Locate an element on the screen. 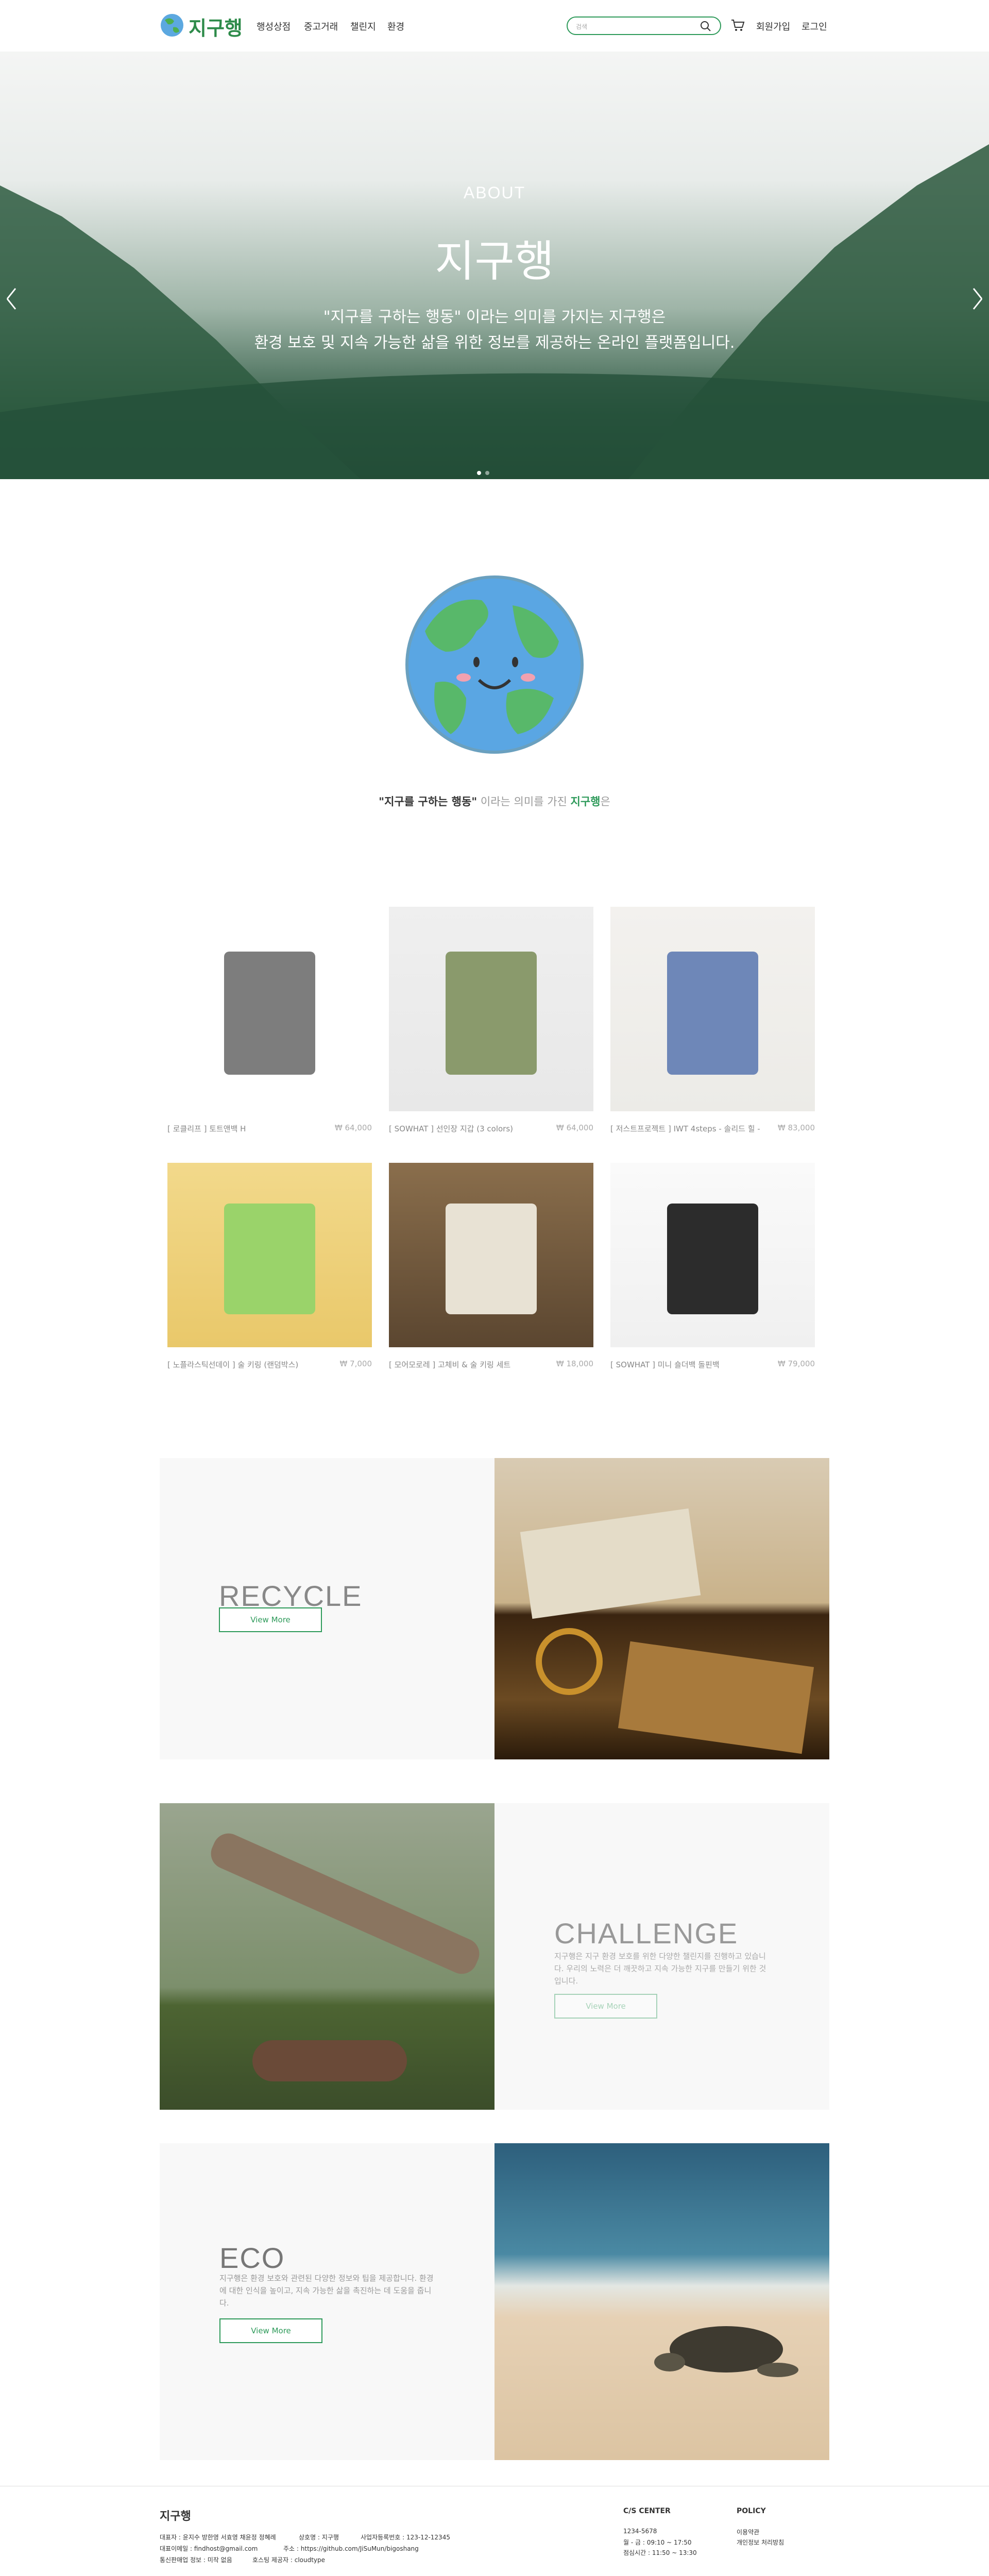  recycle-image is located at coordinates (661, 1608).